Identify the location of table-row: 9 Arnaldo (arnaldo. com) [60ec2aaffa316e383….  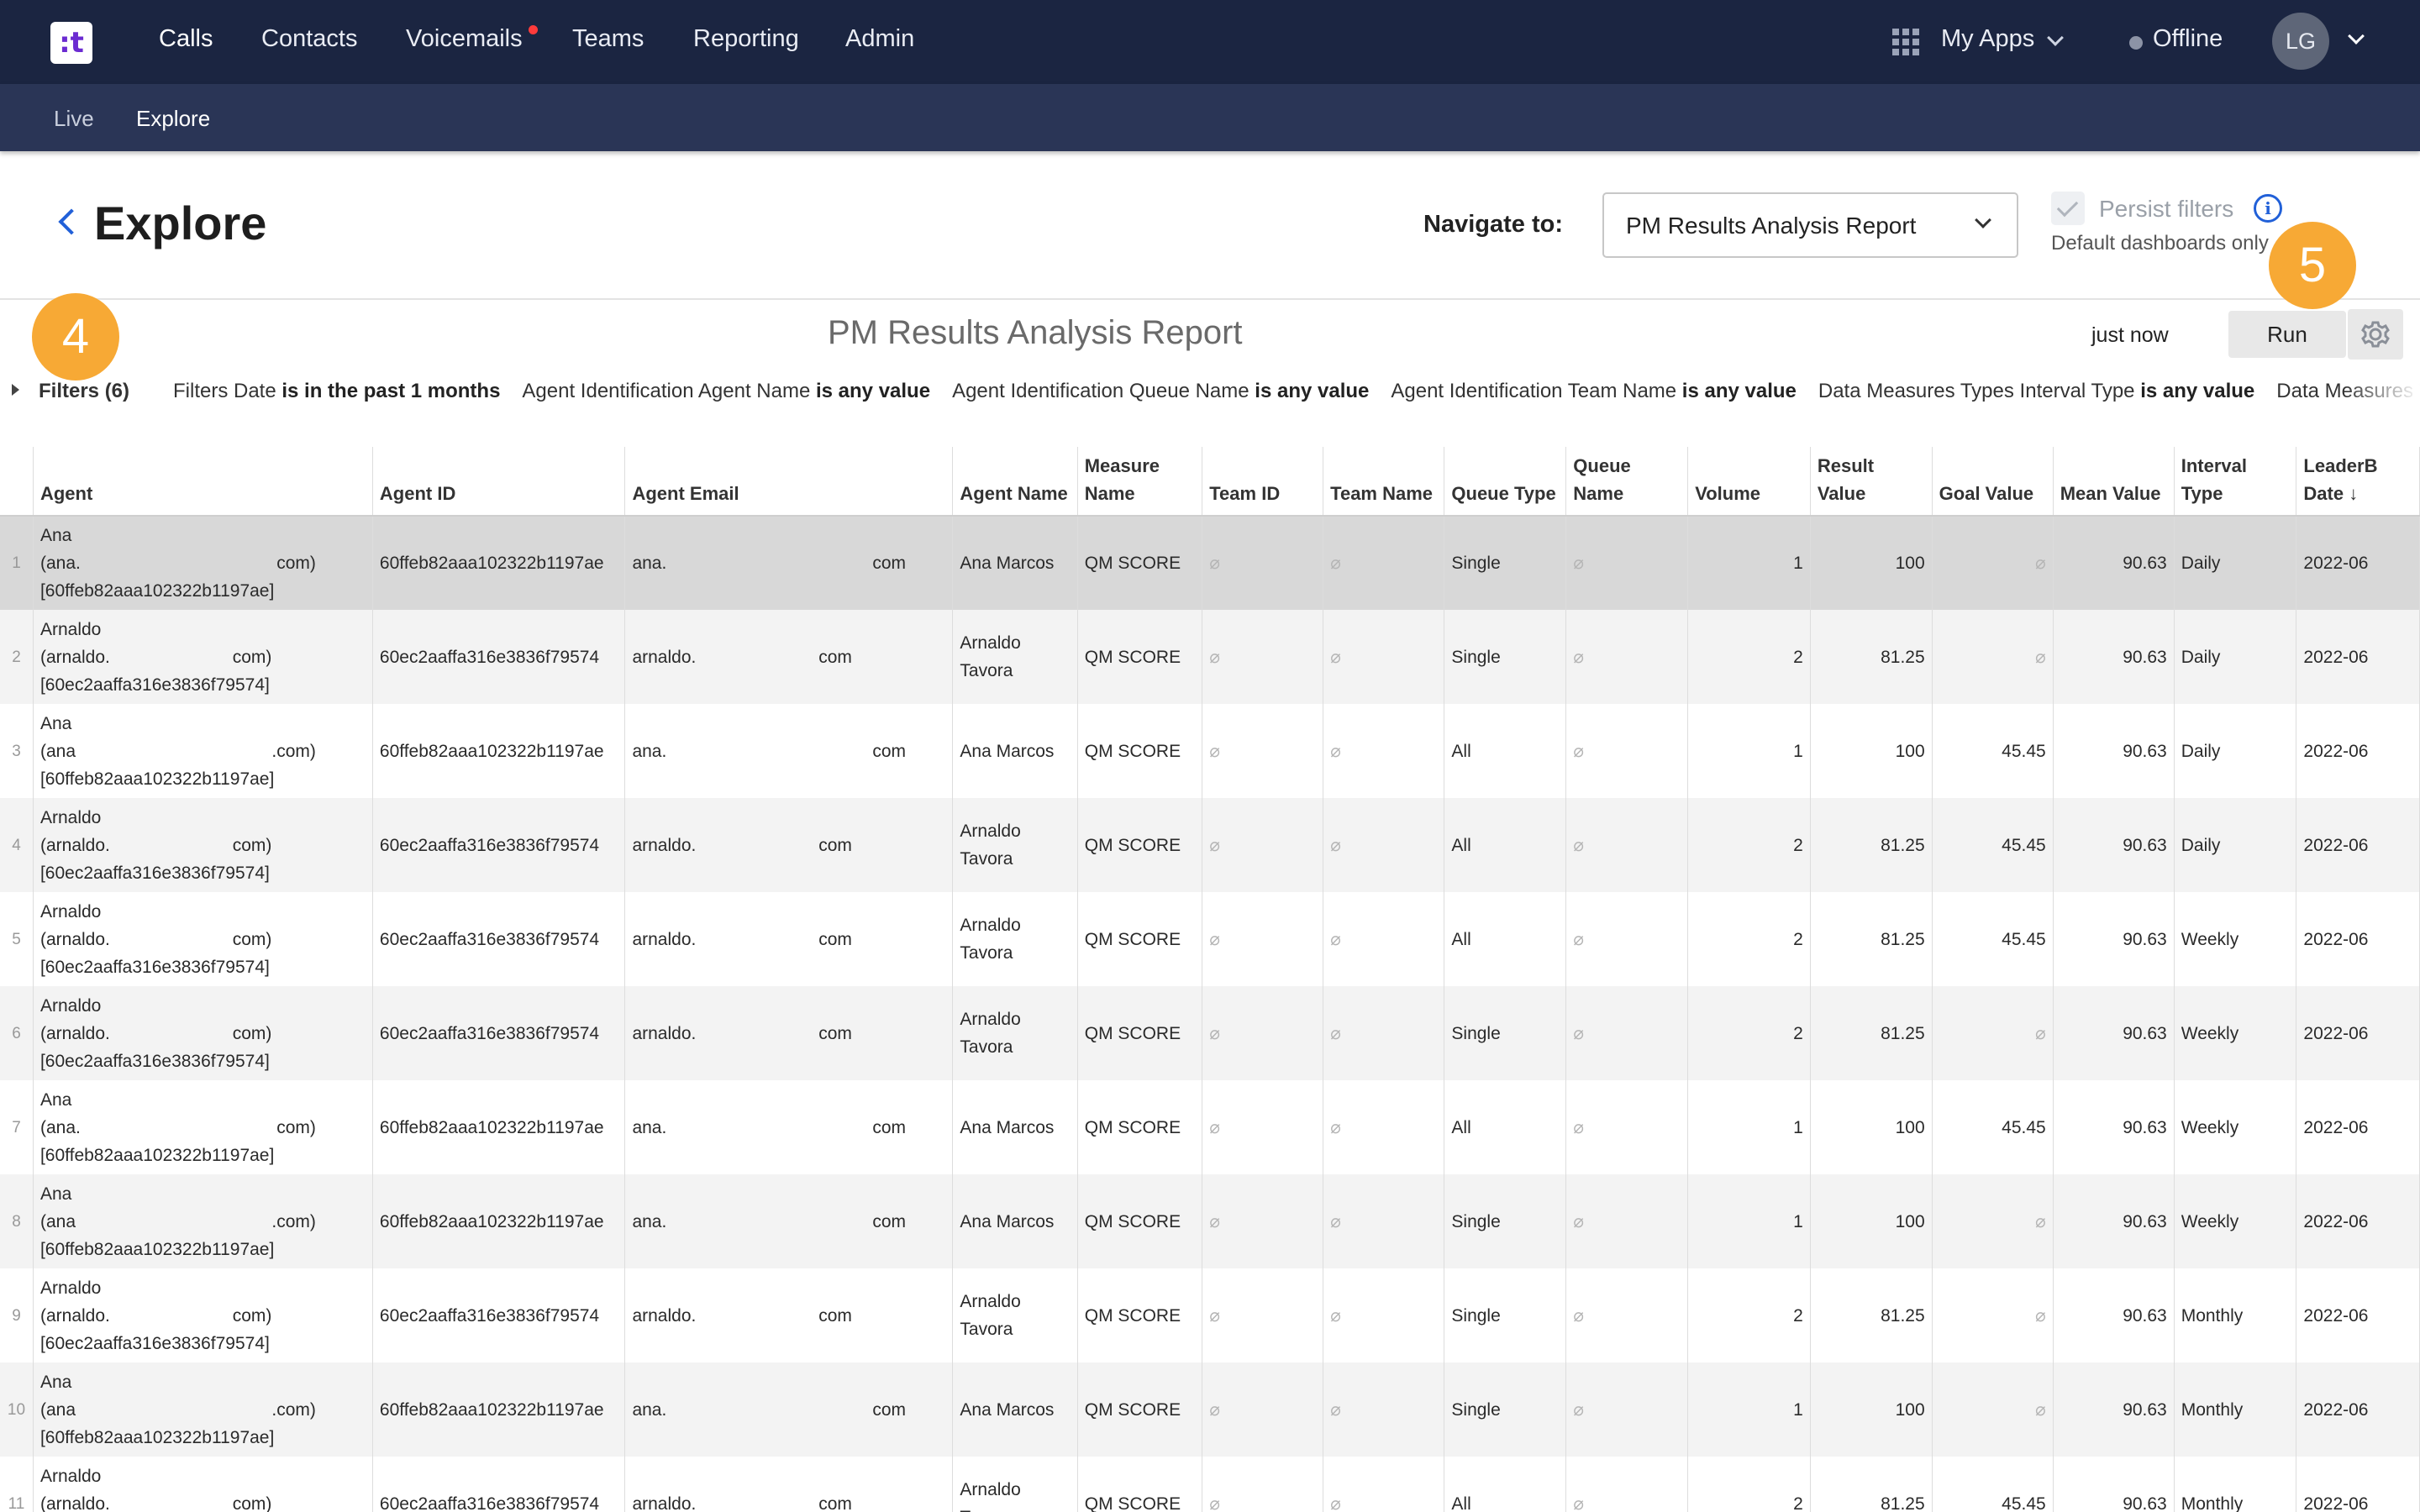
(1210, 1315).